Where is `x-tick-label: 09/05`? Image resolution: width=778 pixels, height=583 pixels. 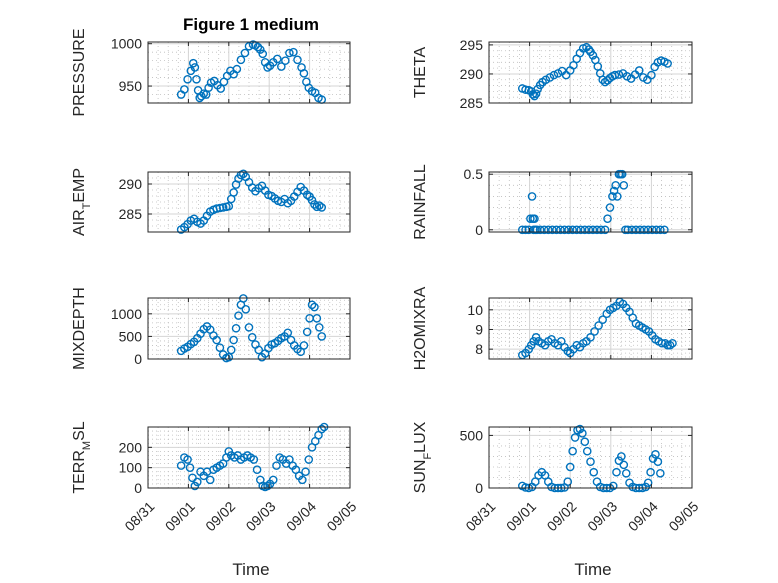 x-tick-label: 09/05 is located at coordinates (683, 516).